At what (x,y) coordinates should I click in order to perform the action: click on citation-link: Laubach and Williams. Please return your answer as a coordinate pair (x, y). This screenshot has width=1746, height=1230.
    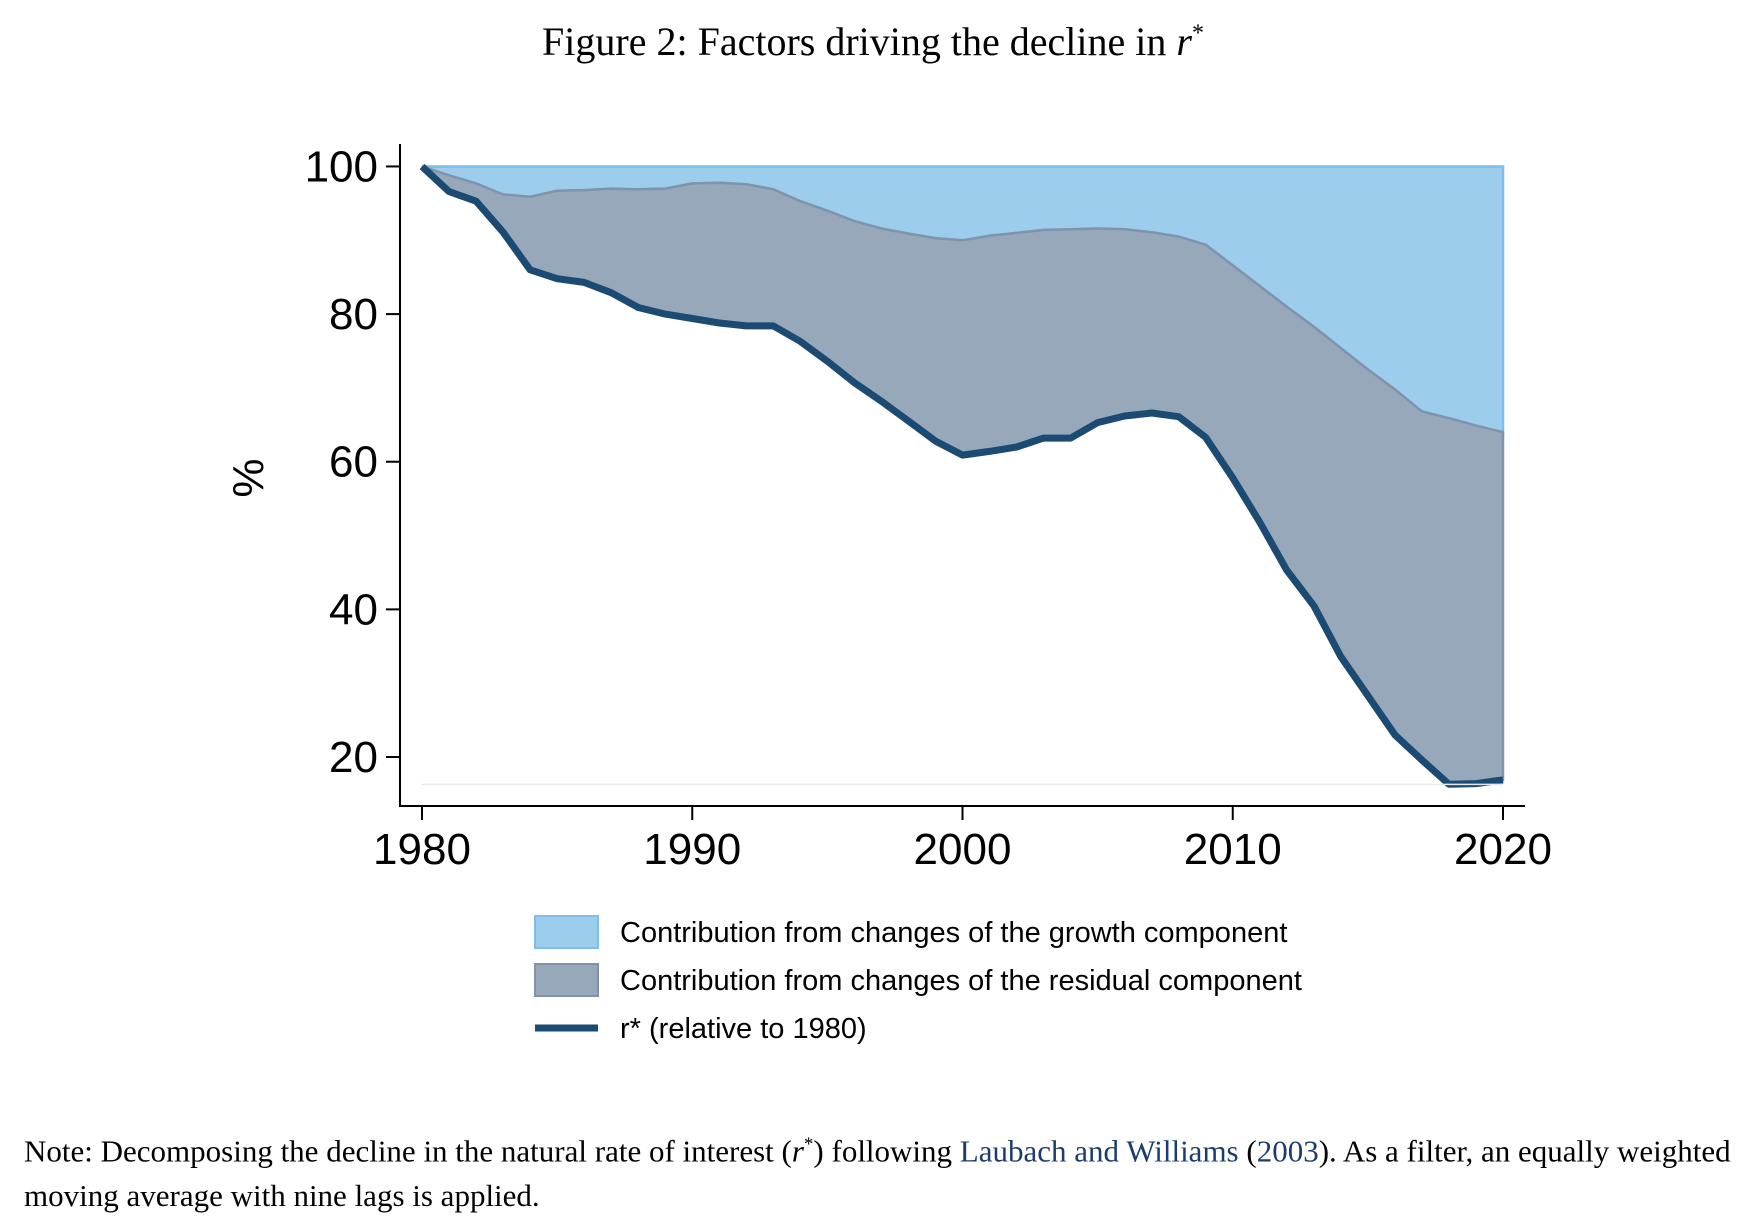
    Looking at the image, I should click on (1099, 1151).